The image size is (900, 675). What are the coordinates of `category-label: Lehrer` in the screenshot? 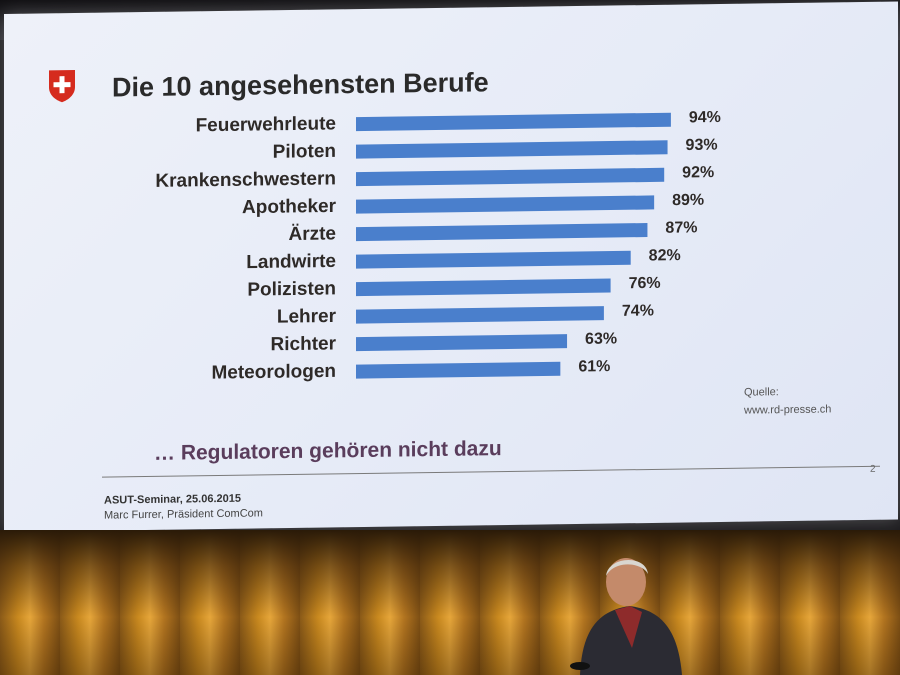 It's located at (307, 317).